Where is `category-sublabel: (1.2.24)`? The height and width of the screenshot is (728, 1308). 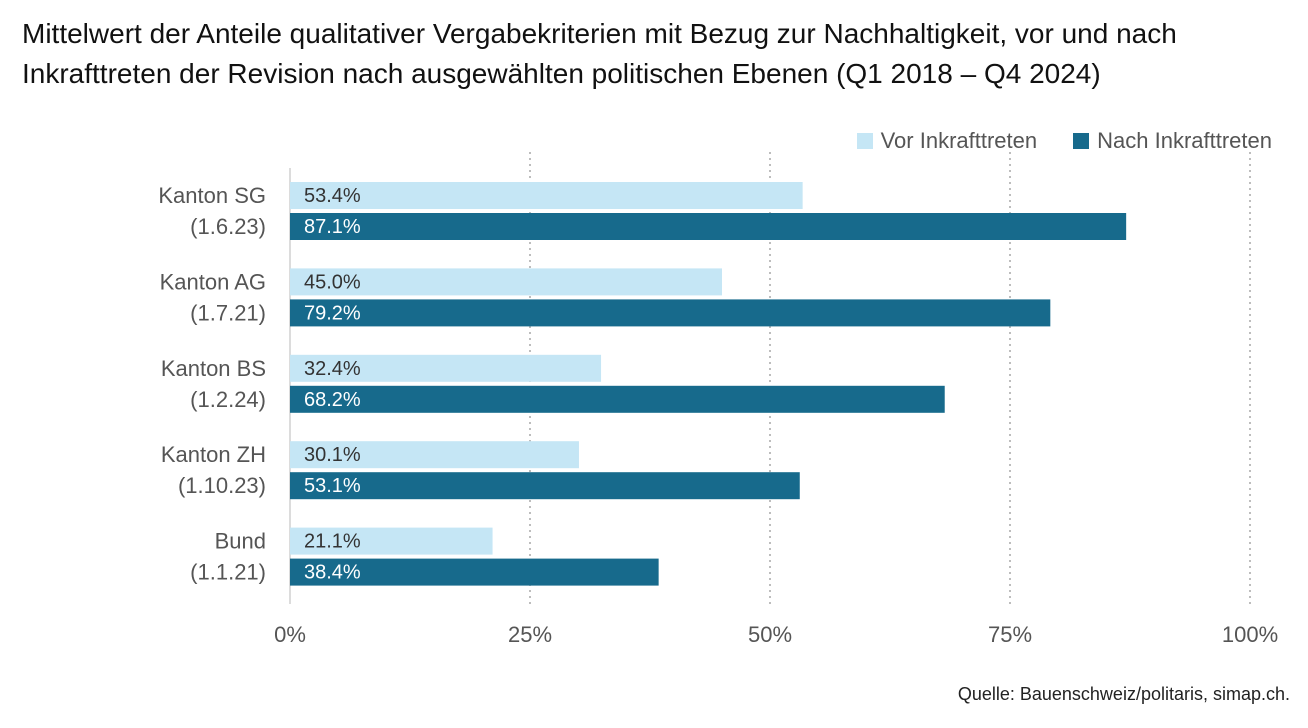
category-sublabel: (1.2.24) is located at coordinates (228, 399).